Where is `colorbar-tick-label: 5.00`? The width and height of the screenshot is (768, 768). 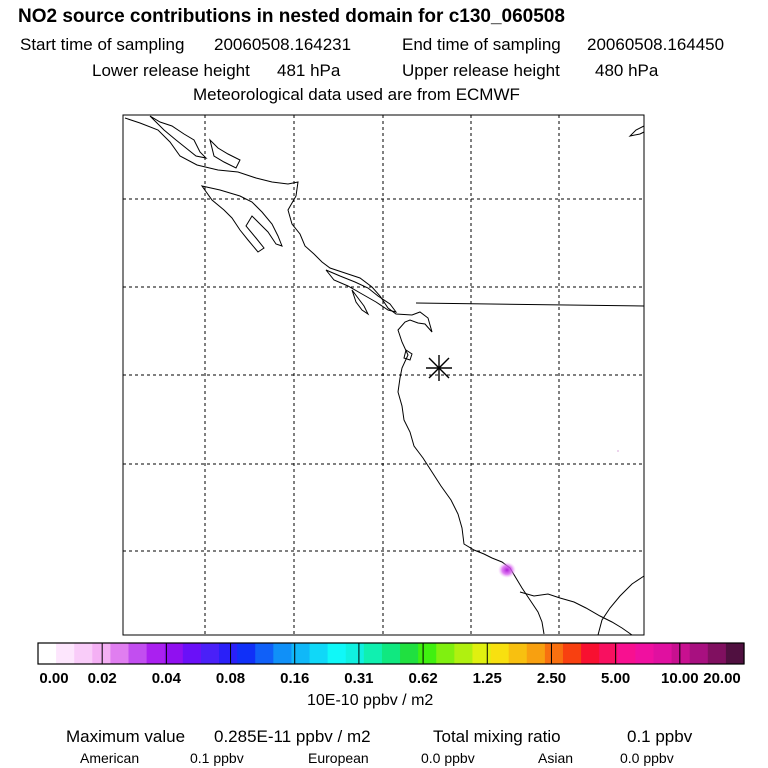
colorbar-tick-label: 5.00 is located at coordinates (616, 678).